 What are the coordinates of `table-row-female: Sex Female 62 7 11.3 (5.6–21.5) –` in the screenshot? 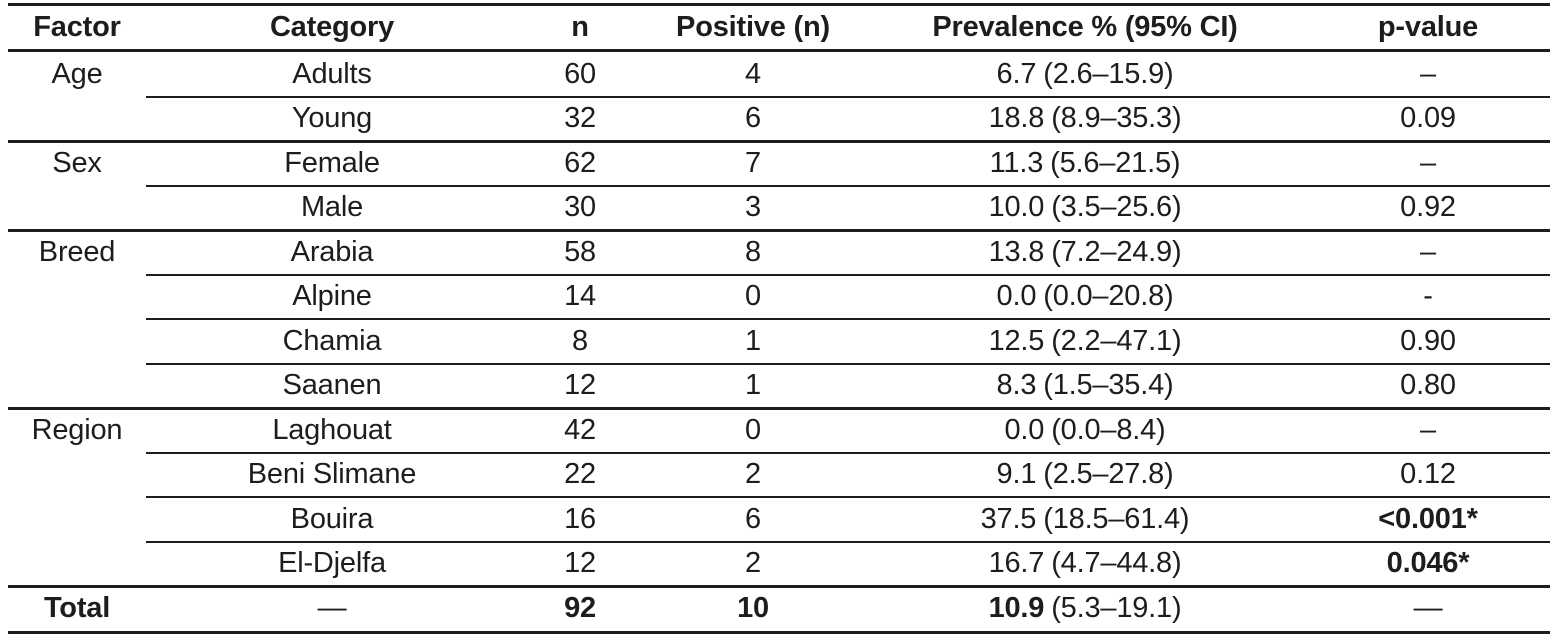 It's located at (779, 163).